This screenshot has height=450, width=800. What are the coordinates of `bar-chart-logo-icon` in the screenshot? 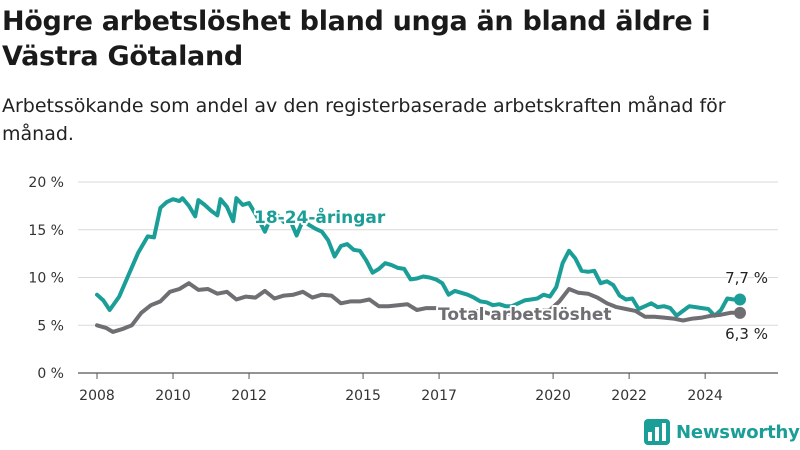 It's located at (657, 432).